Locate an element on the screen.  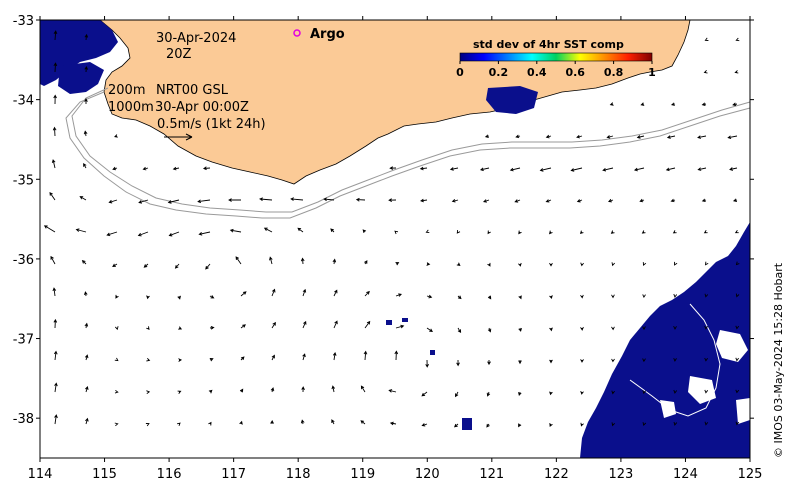
y-tick-label: -38 is located at coordinates (23, 419).